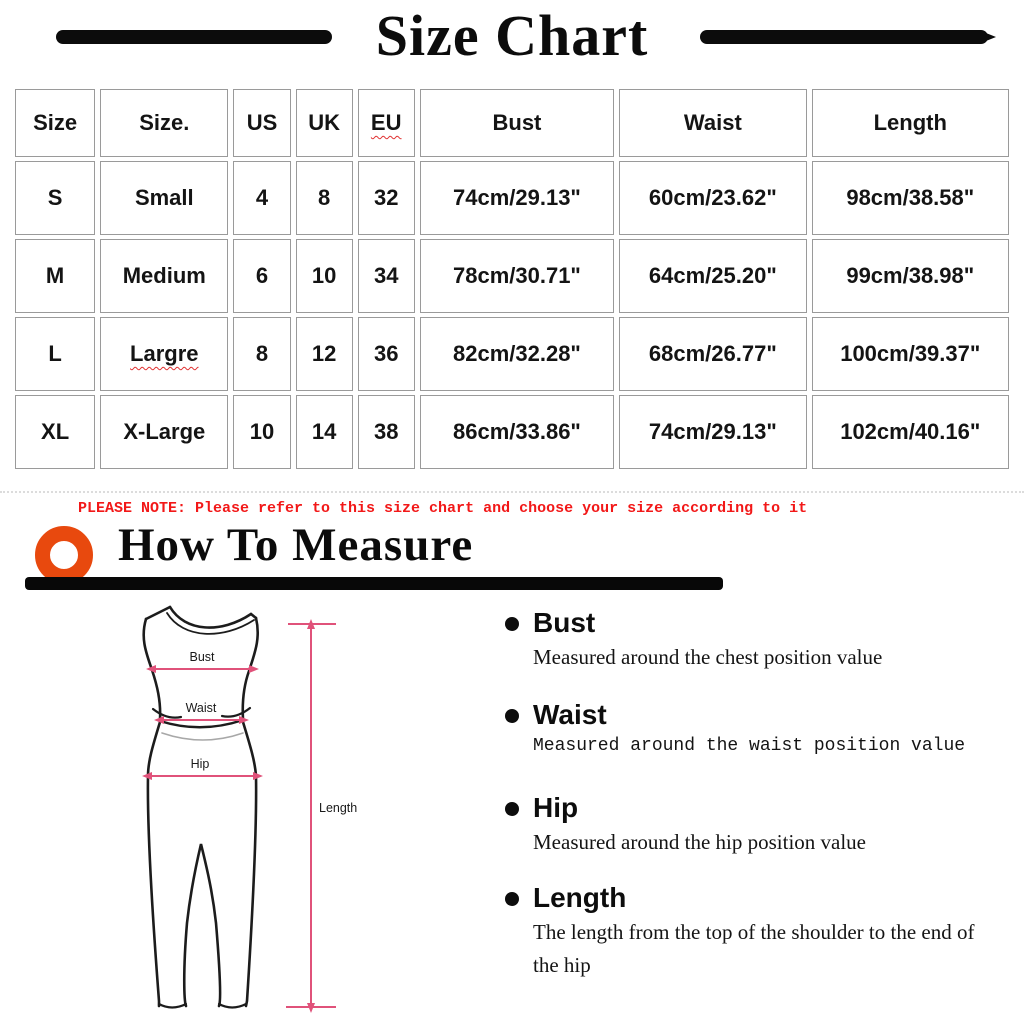 The width and height of the screenshot is (1024, 1024). I want to click on table-cell: S, so click(55, 198).